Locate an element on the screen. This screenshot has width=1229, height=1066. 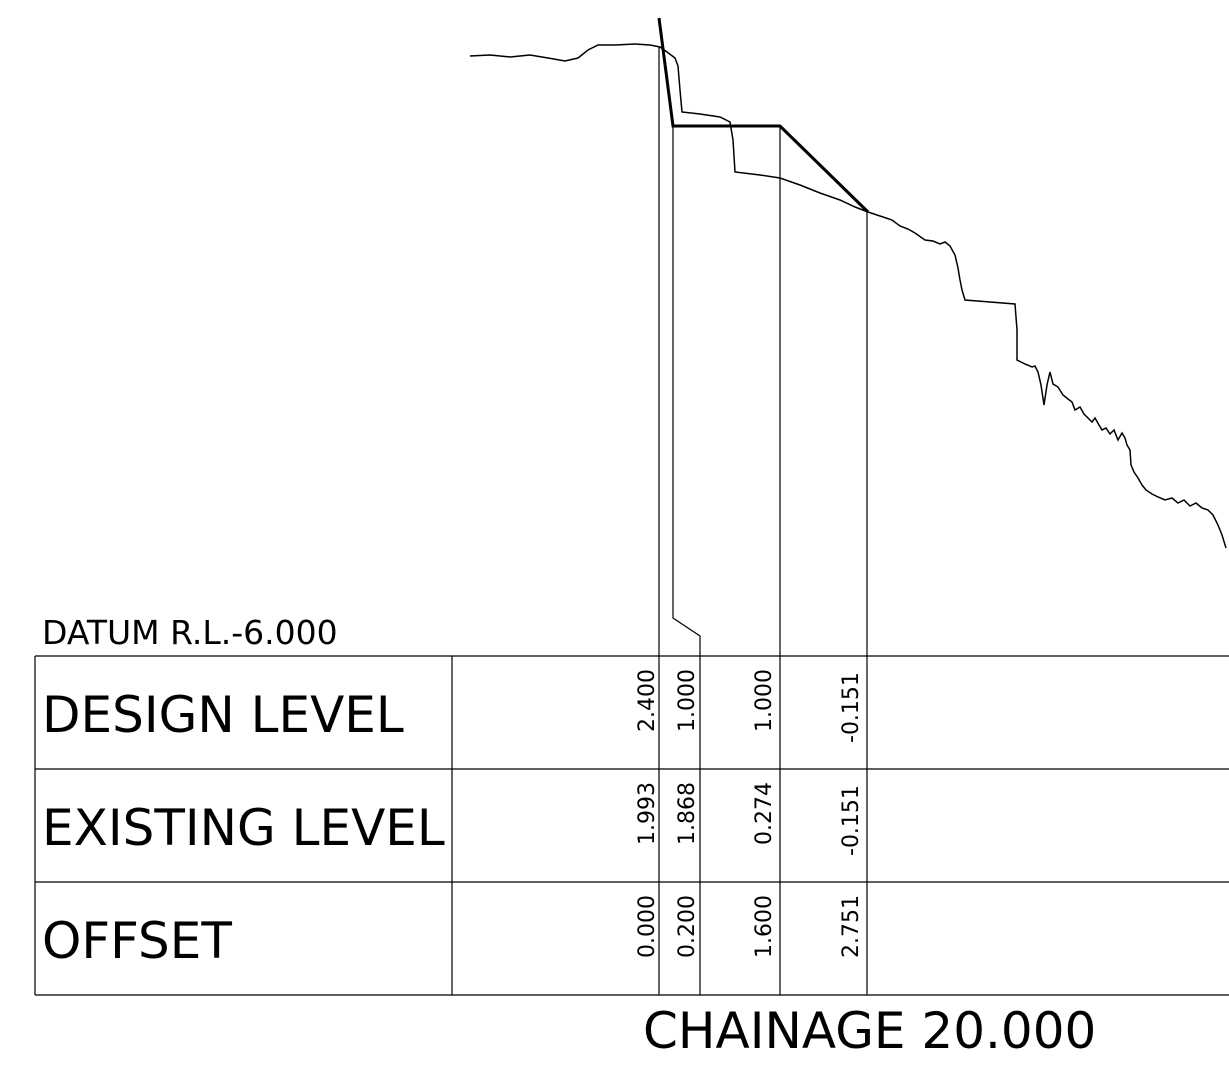
offset-value: 1.600 is located at coordinates (764, 926).